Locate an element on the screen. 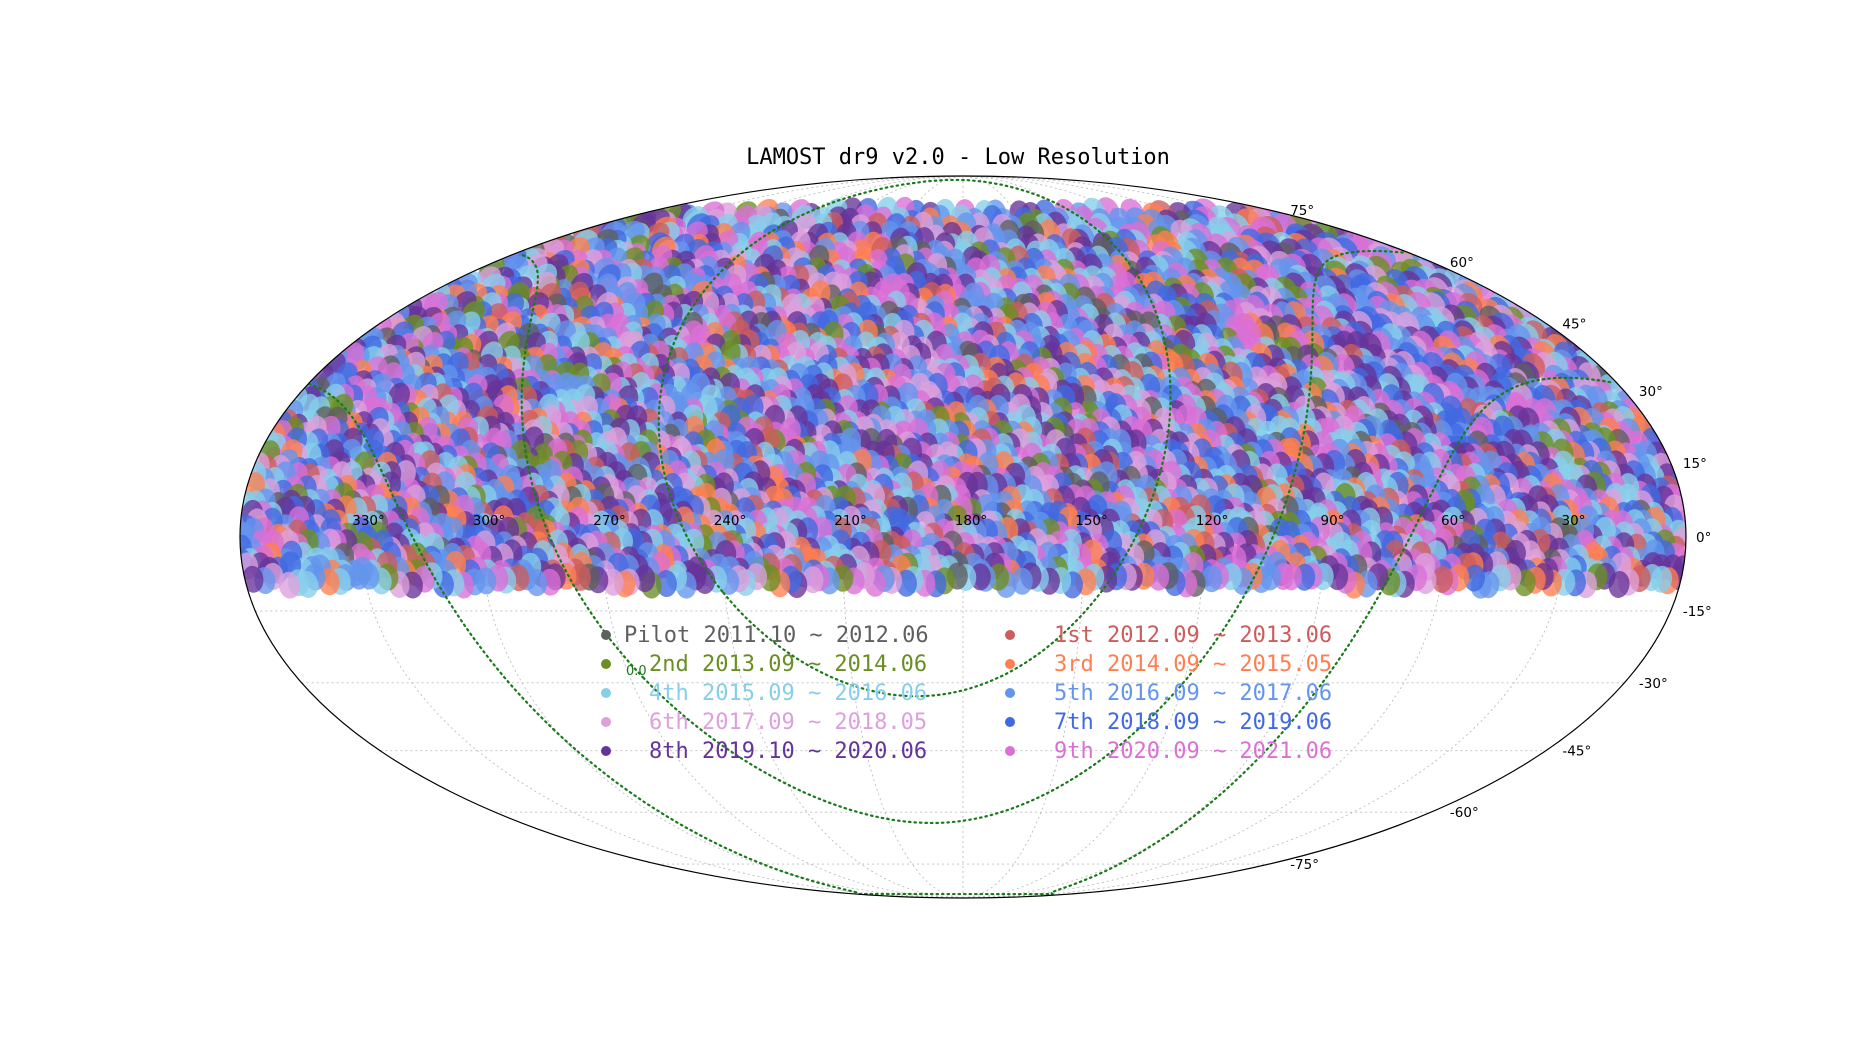 The width and height of the screenshot is (1850, 1050). legend-label: 4th 2015.09 ~ 2016.06 is located at coordinates (788, 693).